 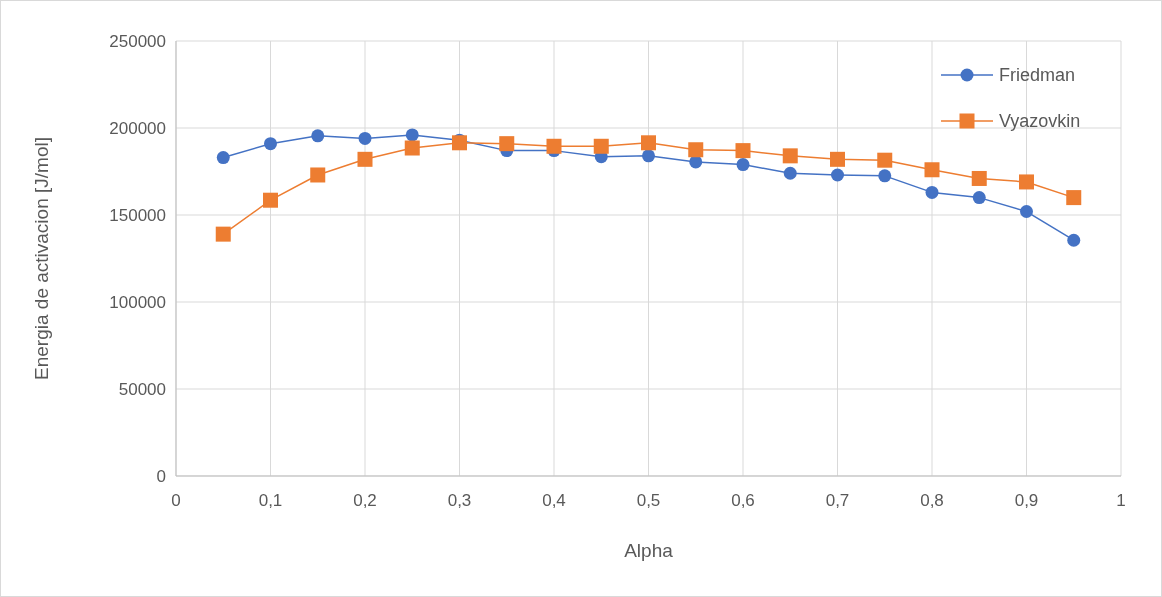 What do you see at coordinates (1040, 121) in the screenshot?
I see `legend-label: Vyazovkin` at bounding box center [1040, 121].